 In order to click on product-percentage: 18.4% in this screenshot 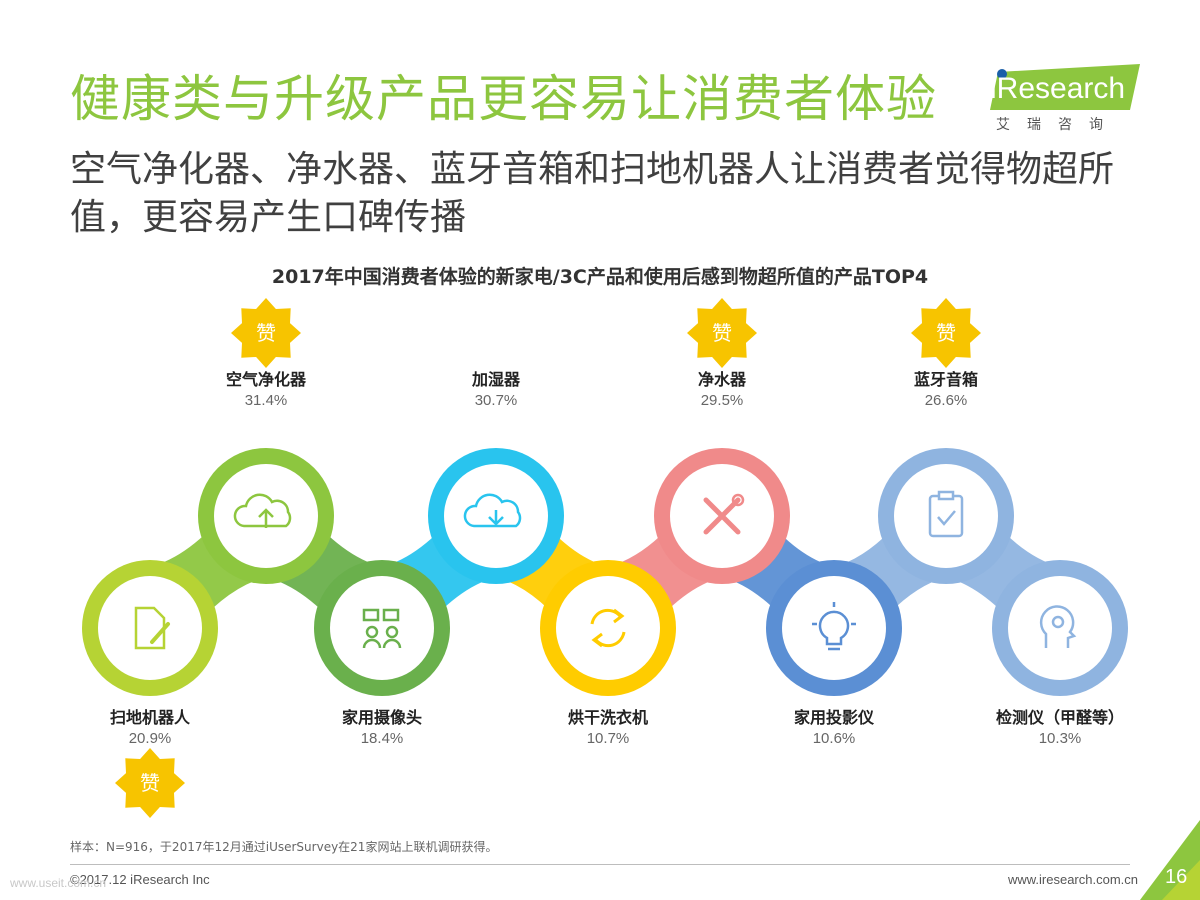, I will do `click(382, 738)`.